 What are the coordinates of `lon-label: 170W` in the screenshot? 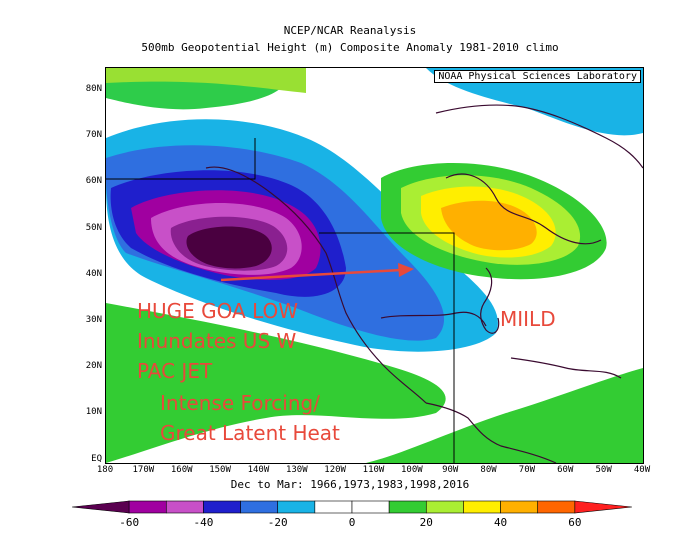 It's located at (143, 470).